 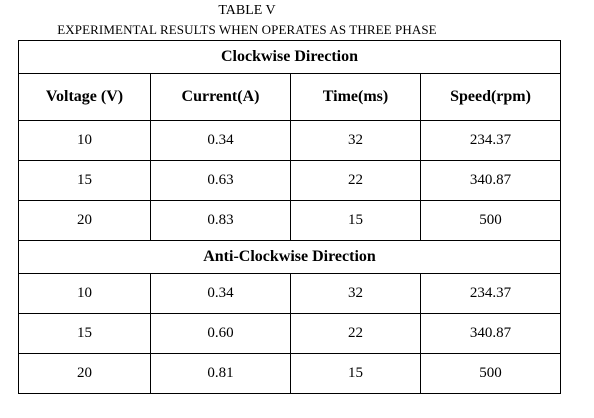 I want to click on table-cell: 0.63, so click(x=220, y=180).